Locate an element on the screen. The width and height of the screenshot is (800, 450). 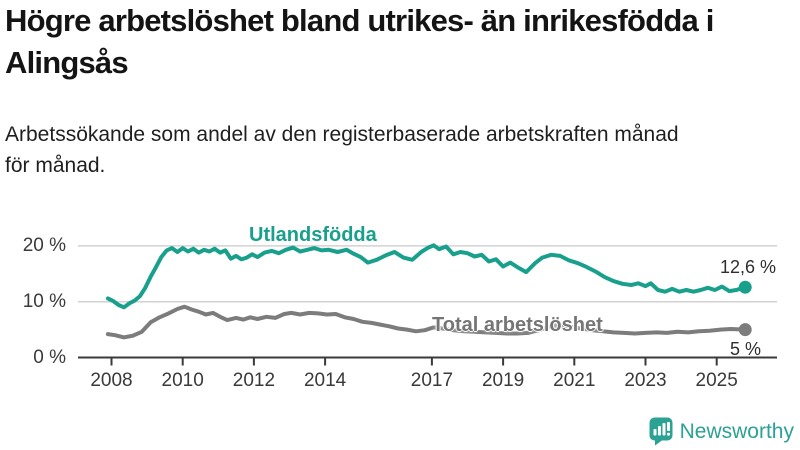
y-axis-tick-label: 20 % is located at coordinates (44, 245).